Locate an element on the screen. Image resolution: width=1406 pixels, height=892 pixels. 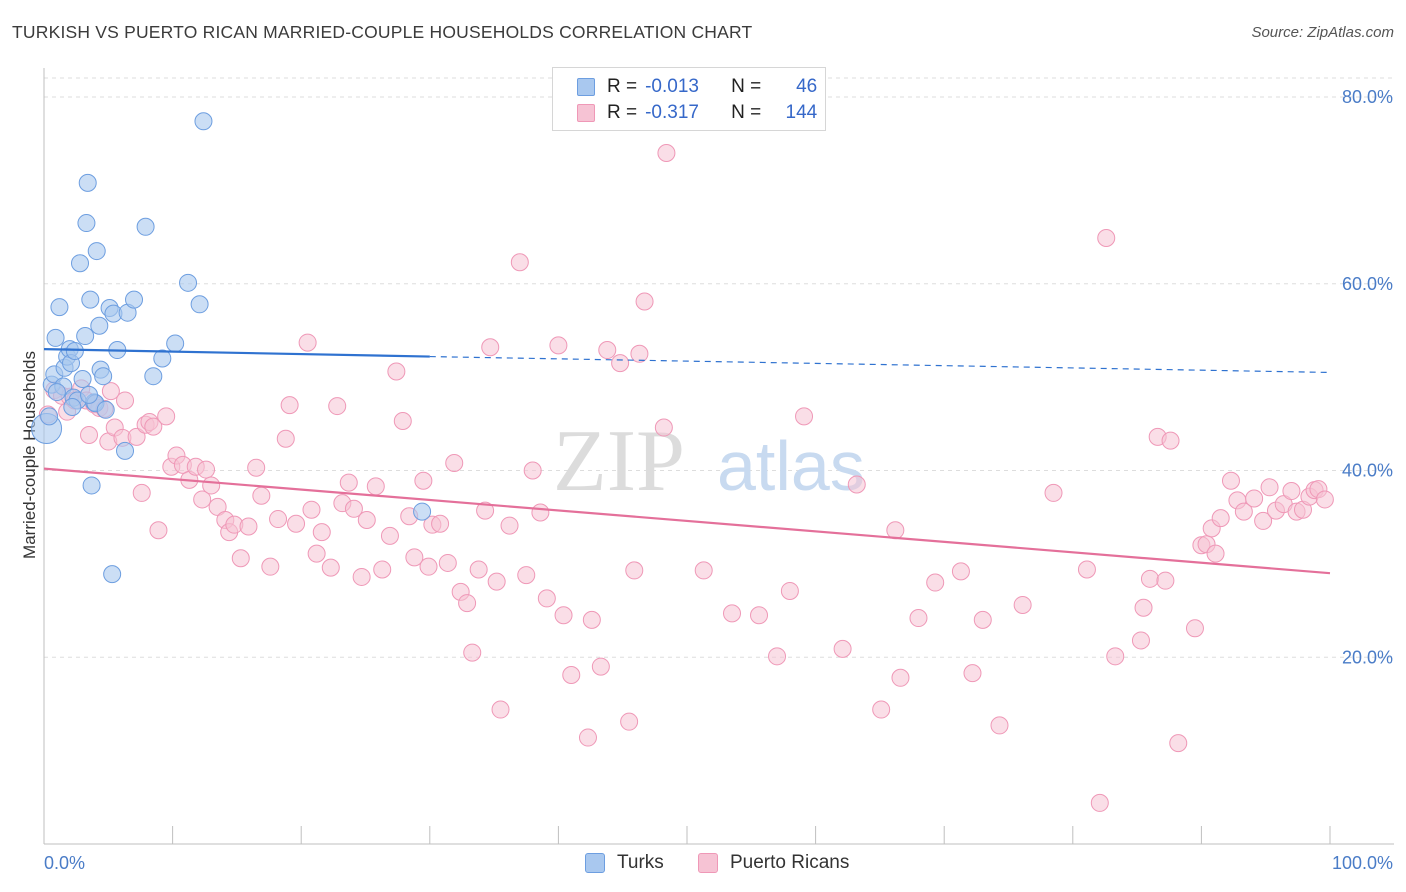
n-value: 144 is located at coordinates (801, 112).